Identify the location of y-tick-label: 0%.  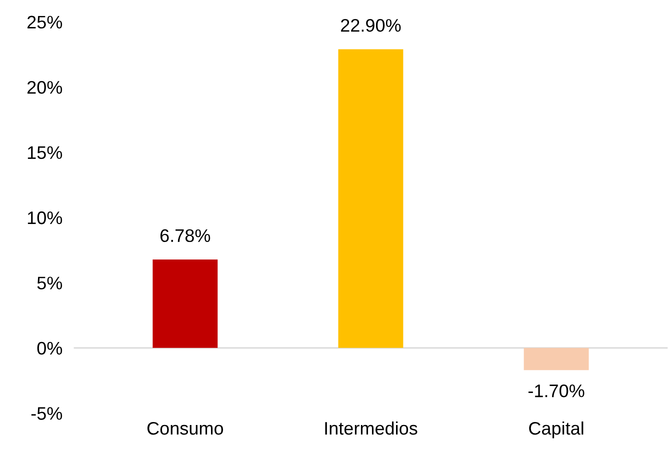
(49, 348).